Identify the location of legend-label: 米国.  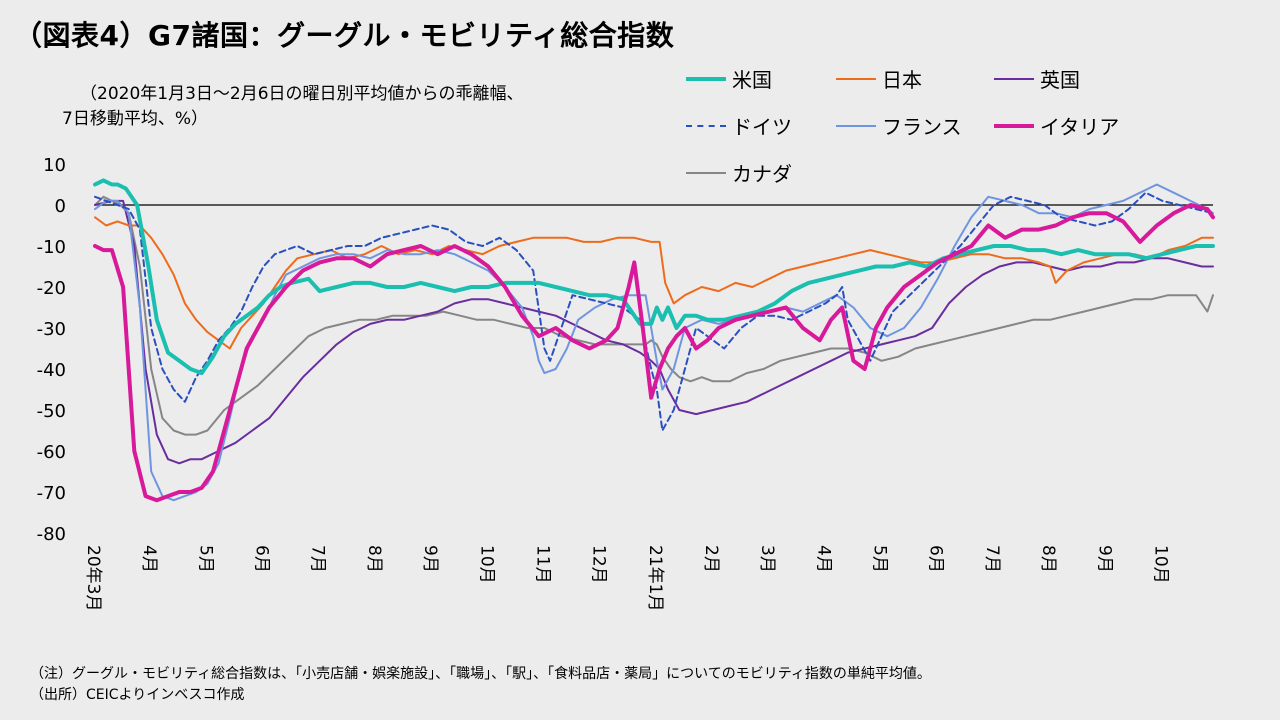
(752, 80).